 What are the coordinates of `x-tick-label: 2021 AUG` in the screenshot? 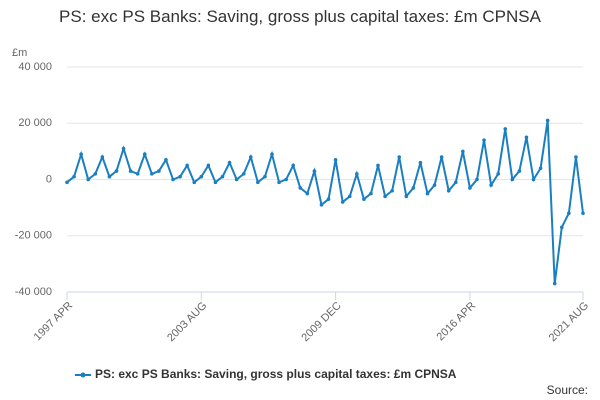 It's located at (569, 322).